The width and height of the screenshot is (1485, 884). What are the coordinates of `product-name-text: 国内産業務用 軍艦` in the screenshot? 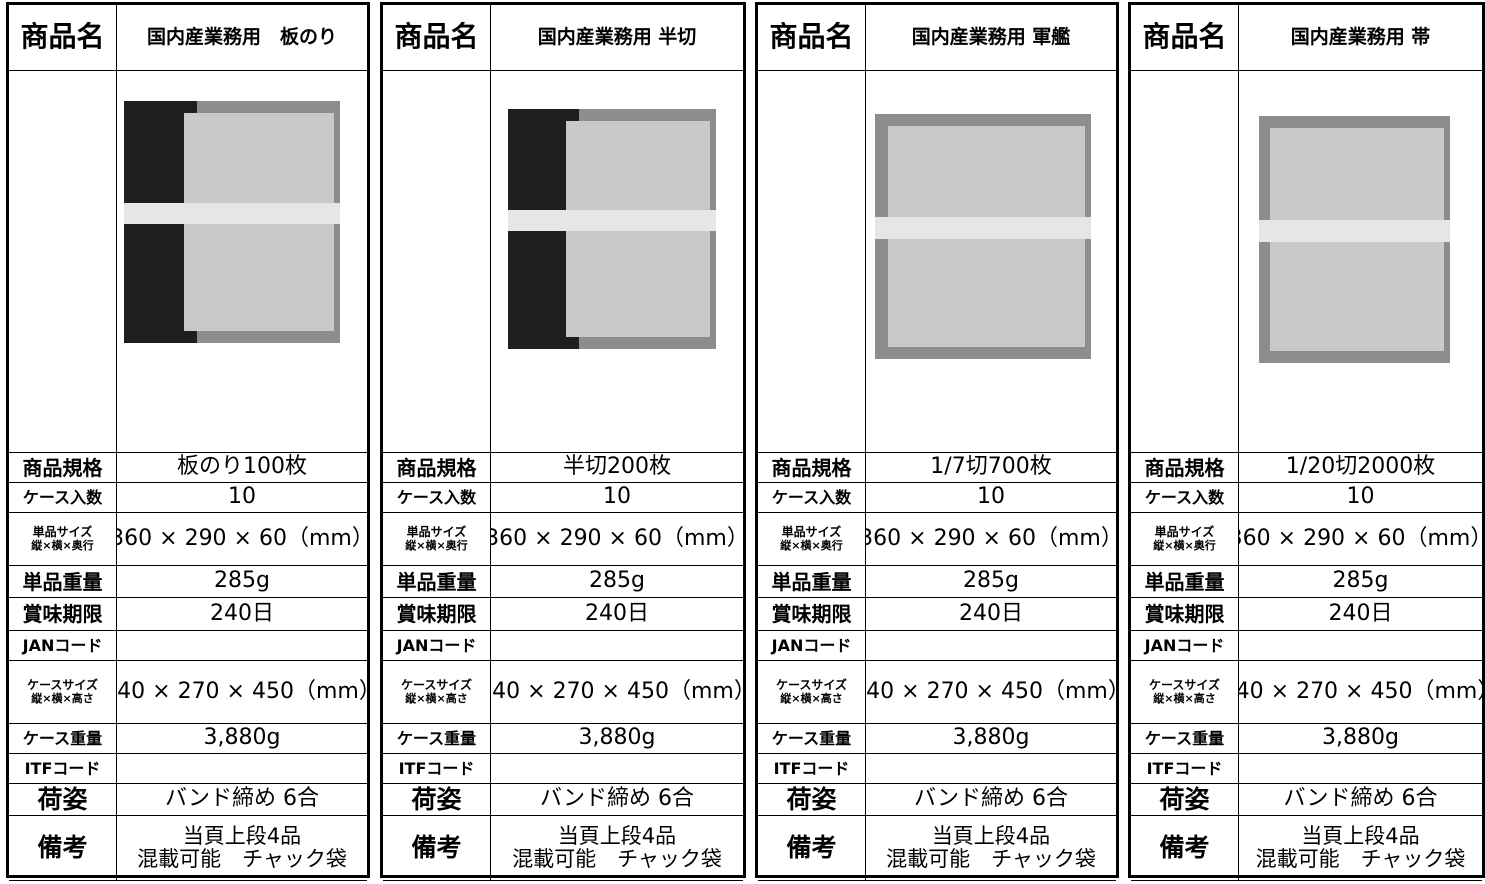 It's located at (991, 37).